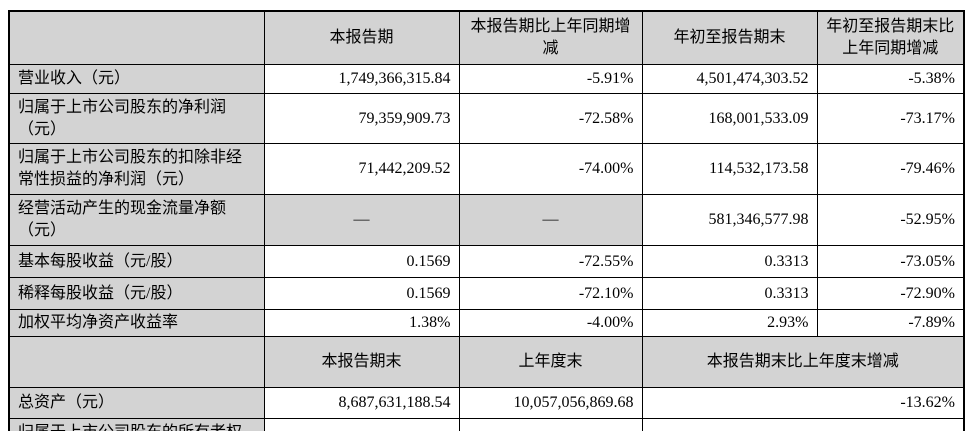 Image resolution: width=973 pixels, height=431 pixels. Describe the element at coordinates (361, 323) in the screenshot. I see `cell-current: 1.38%` at that location.